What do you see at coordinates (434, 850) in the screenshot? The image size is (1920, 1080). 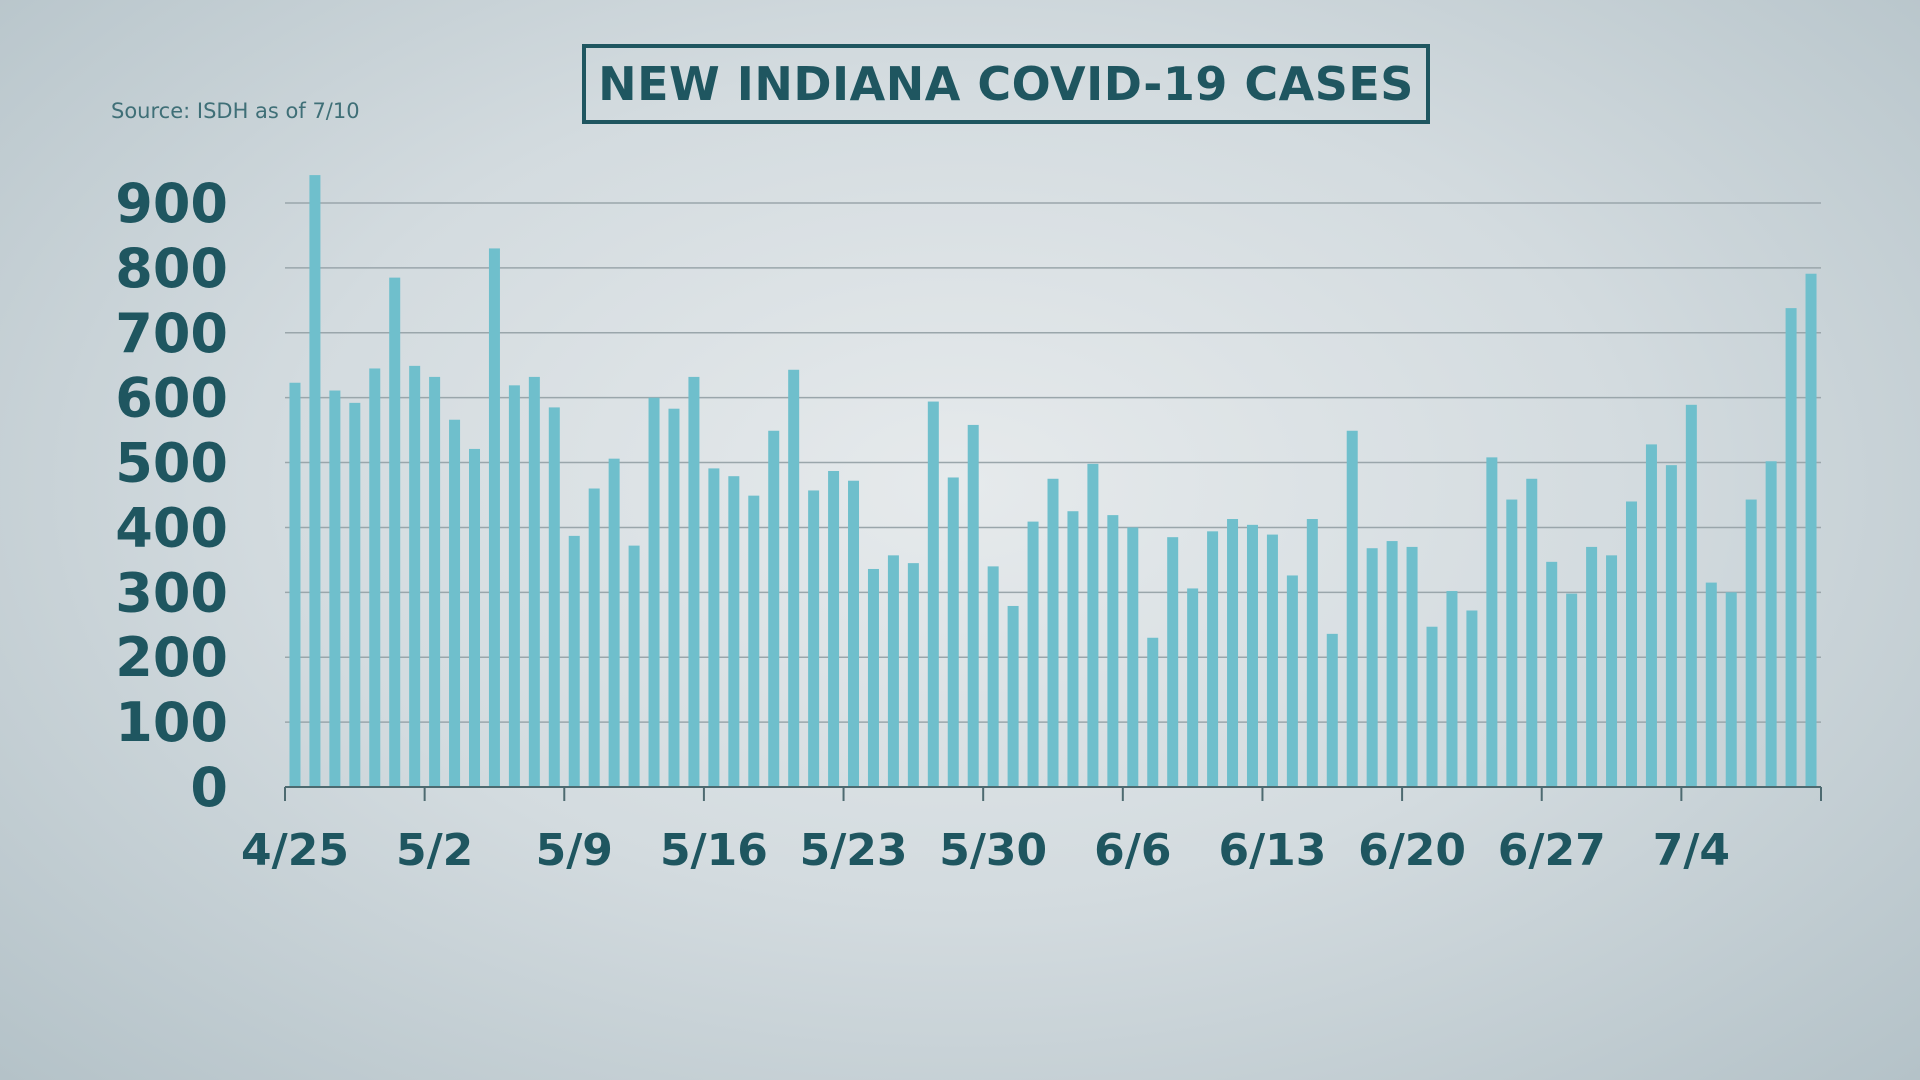 I see `x-tick-label: 5/2` at bounding box center [434, 850].